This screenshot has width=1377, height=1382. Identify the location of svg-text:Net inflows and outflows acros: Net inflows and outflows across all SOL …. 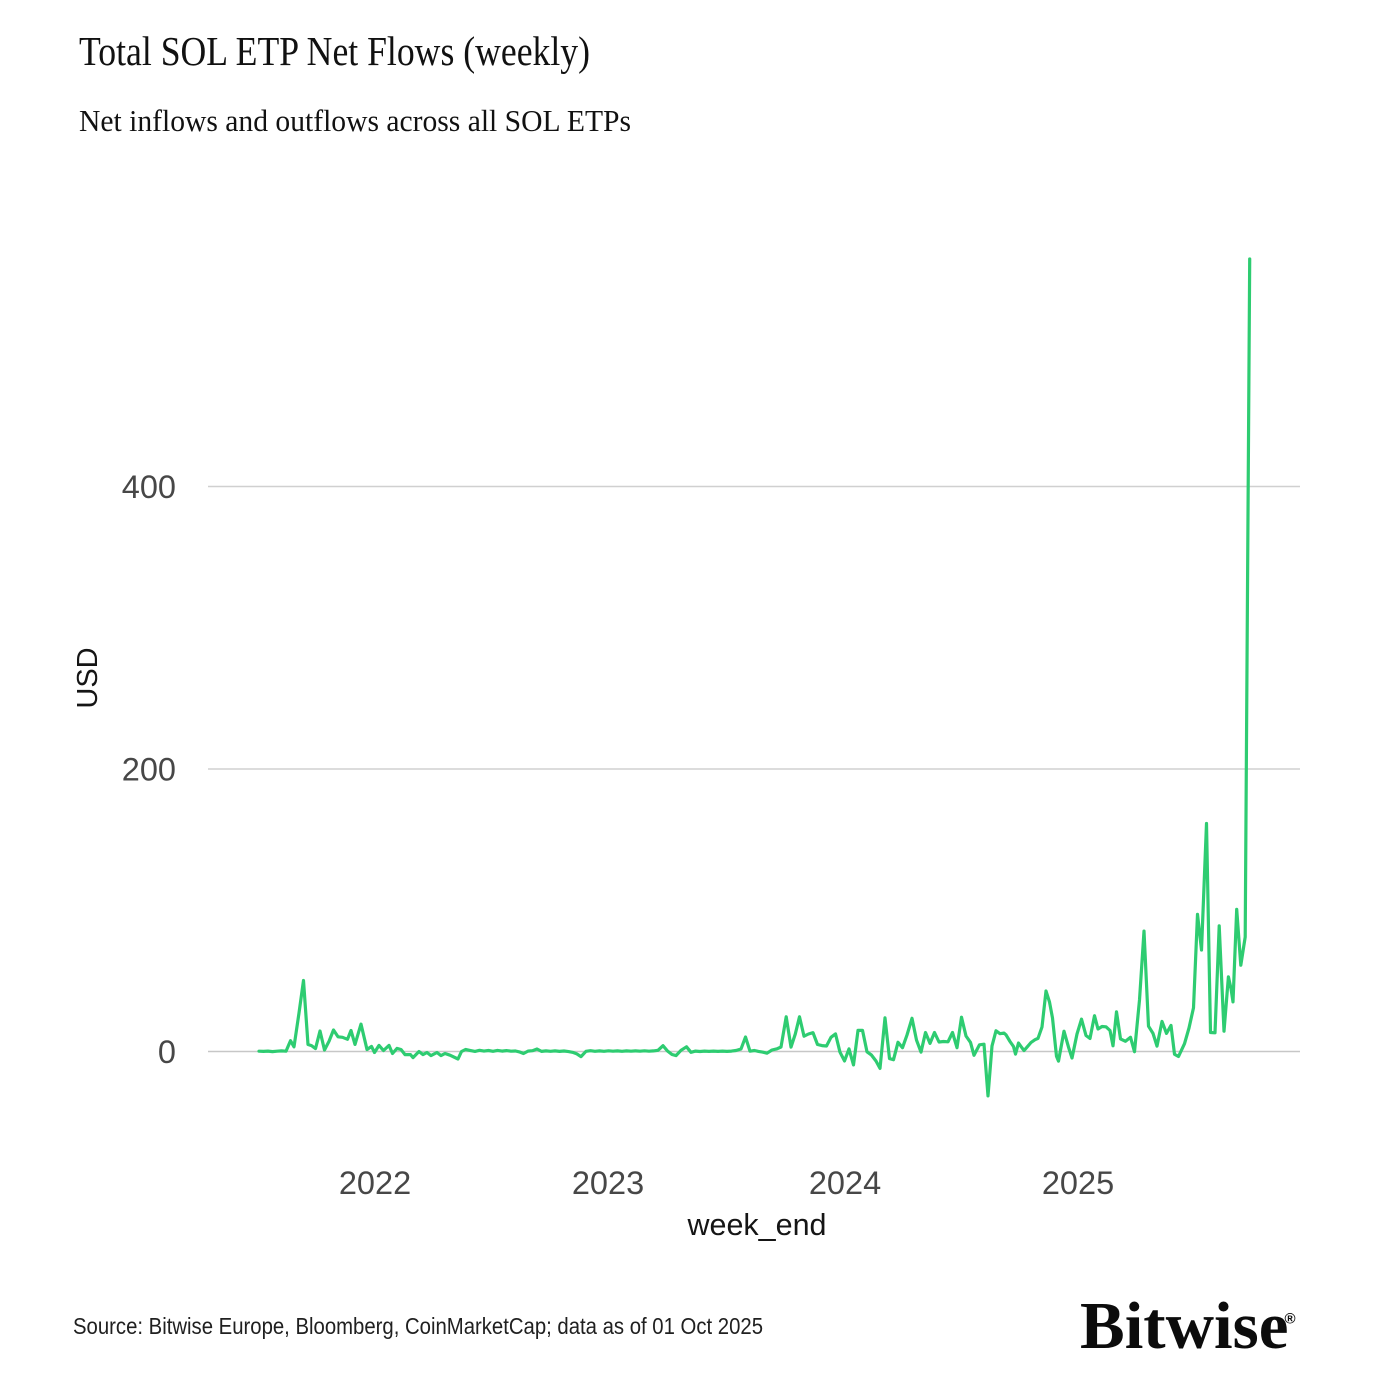
(355, 120).